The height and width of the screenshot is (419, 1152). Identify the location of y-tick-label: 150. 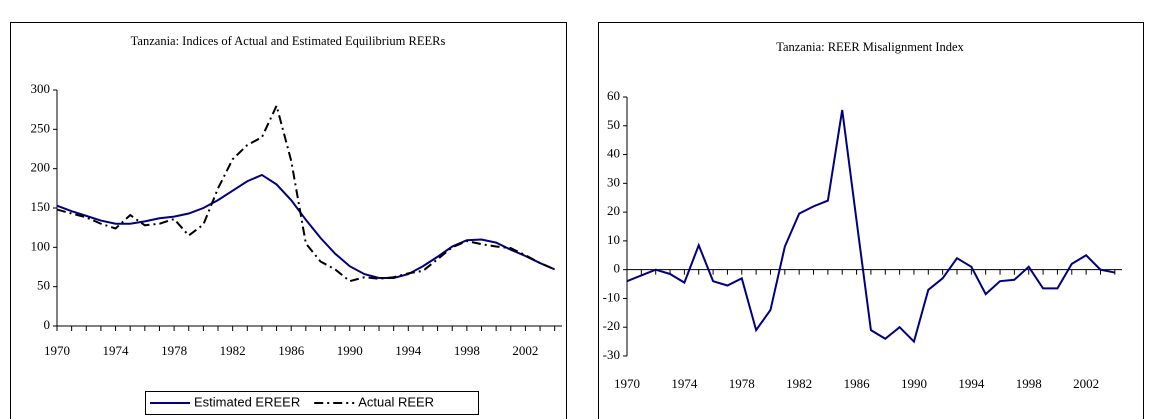
(41, 206).